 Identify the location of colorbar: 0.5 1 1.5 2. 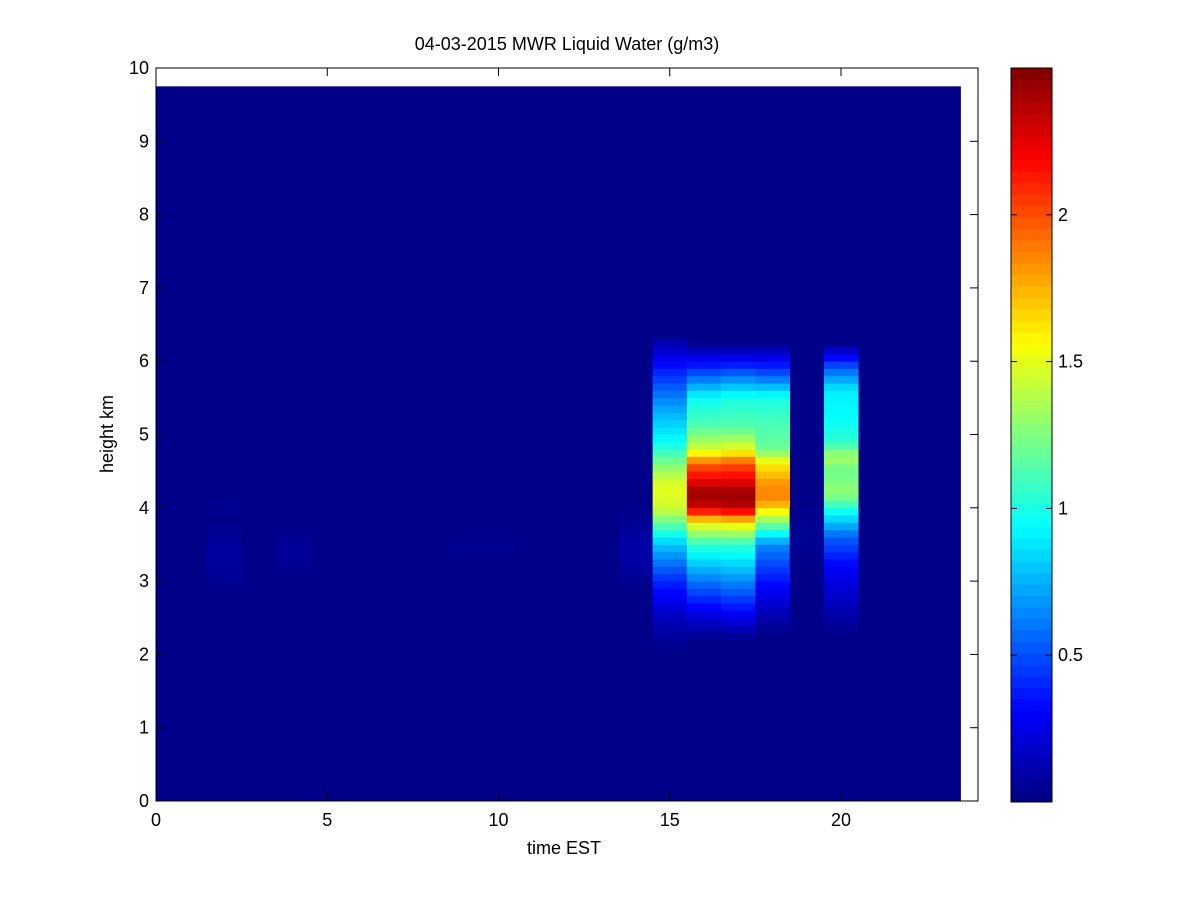
(1046, 435).